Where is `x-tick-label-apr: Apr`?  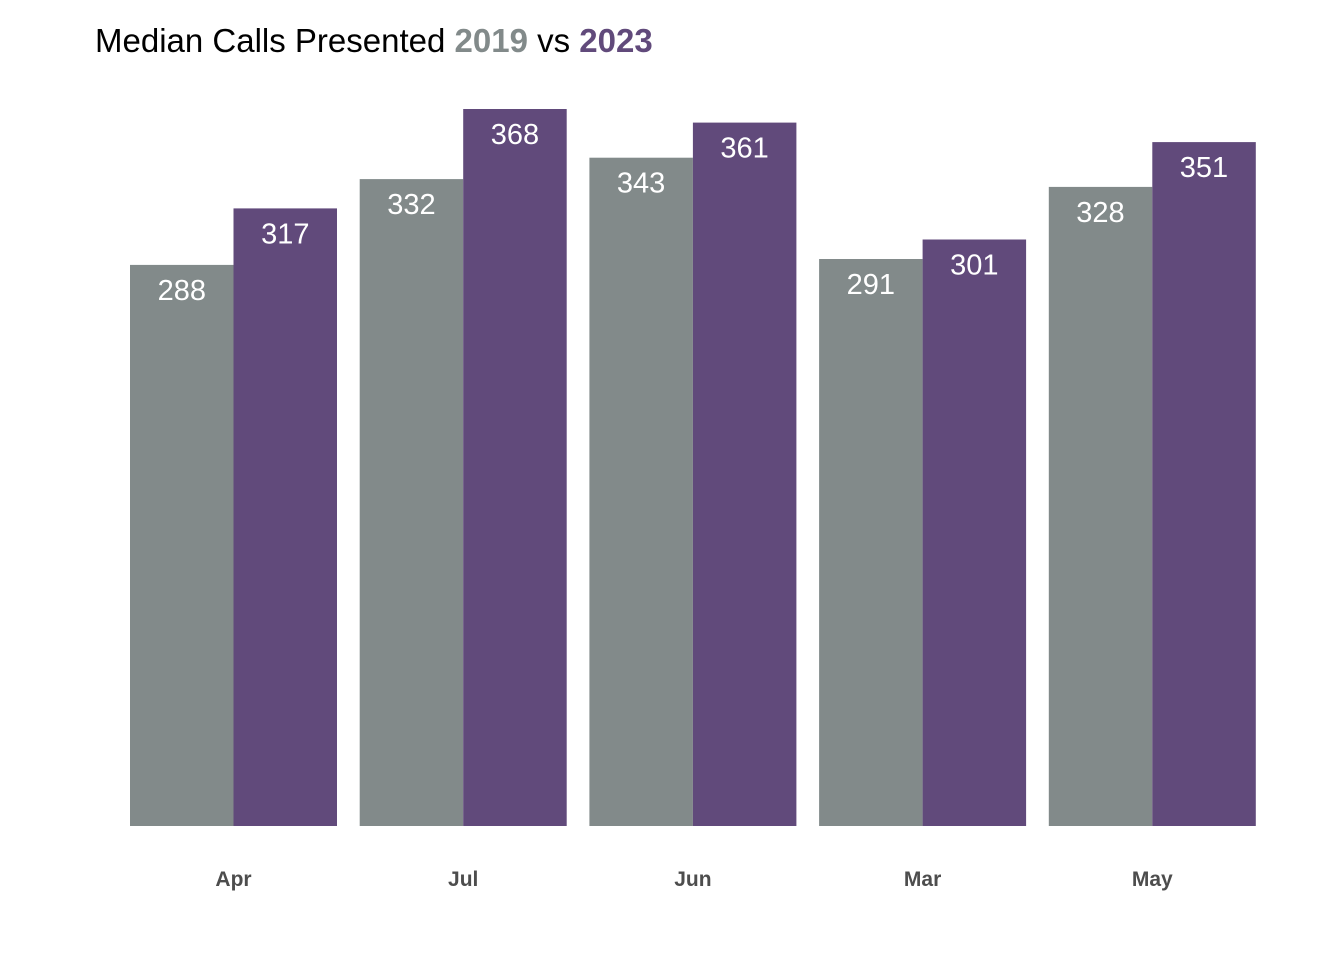
x-tick-label-apr: Apr is located at coordinates (233, 879).